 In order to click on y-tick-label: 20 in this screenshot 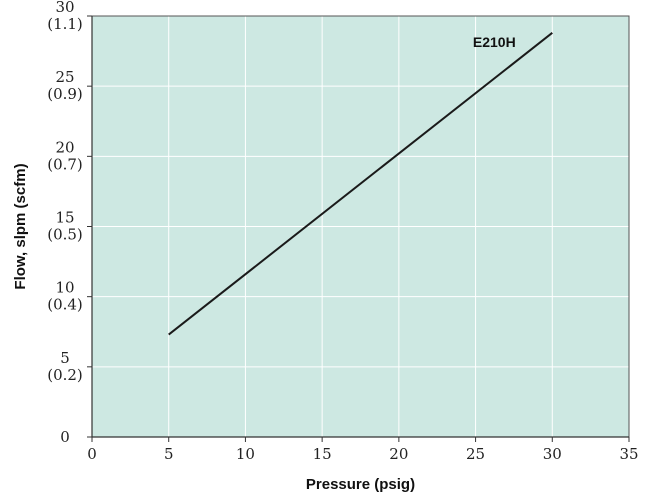, I will do `click(64, 147)`.